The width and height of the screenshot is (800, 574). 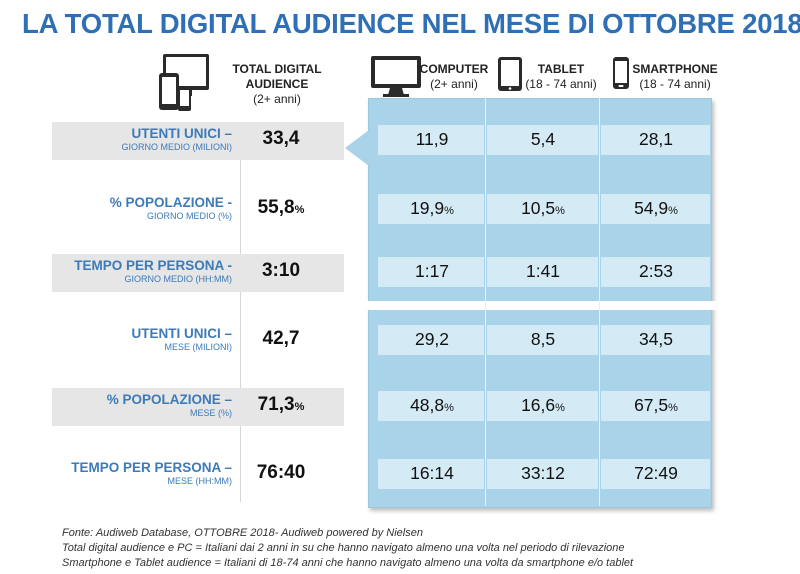 I want to click on row-label: TEMPO PER PERSONA – MESE (HH:MM), so click(x=151, y=473).